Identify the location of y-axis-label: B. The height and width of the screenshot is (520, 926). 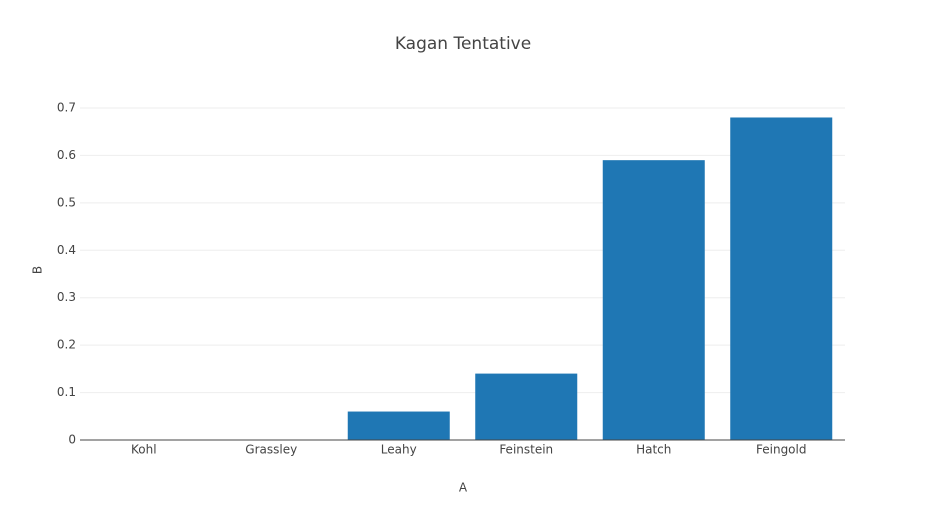
(38, 270).